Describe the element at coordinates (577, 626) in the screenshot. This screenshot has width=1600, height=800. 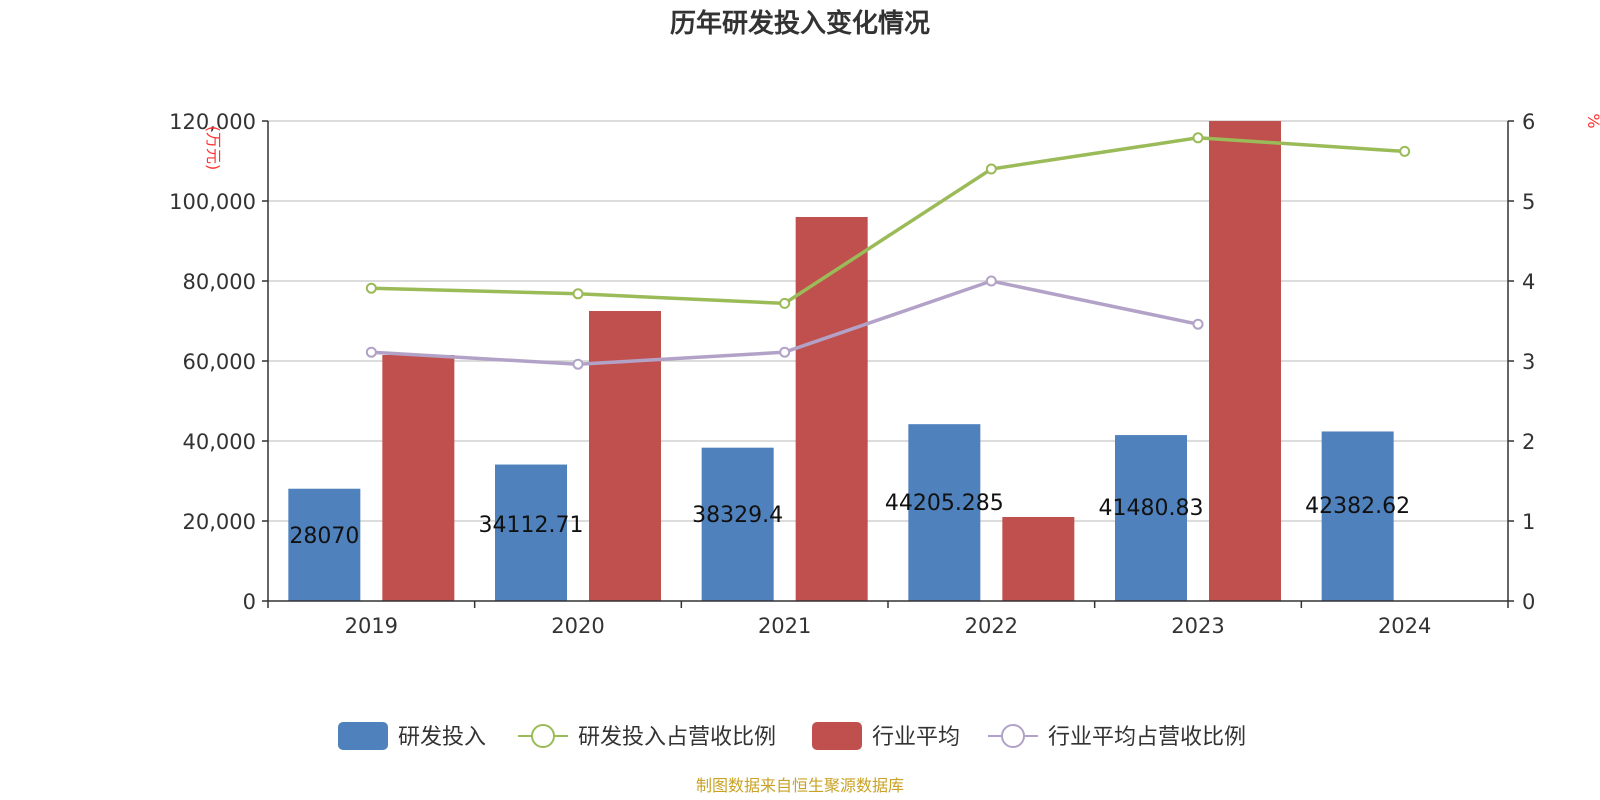
I see `x-tick-label: 2020` at that location.